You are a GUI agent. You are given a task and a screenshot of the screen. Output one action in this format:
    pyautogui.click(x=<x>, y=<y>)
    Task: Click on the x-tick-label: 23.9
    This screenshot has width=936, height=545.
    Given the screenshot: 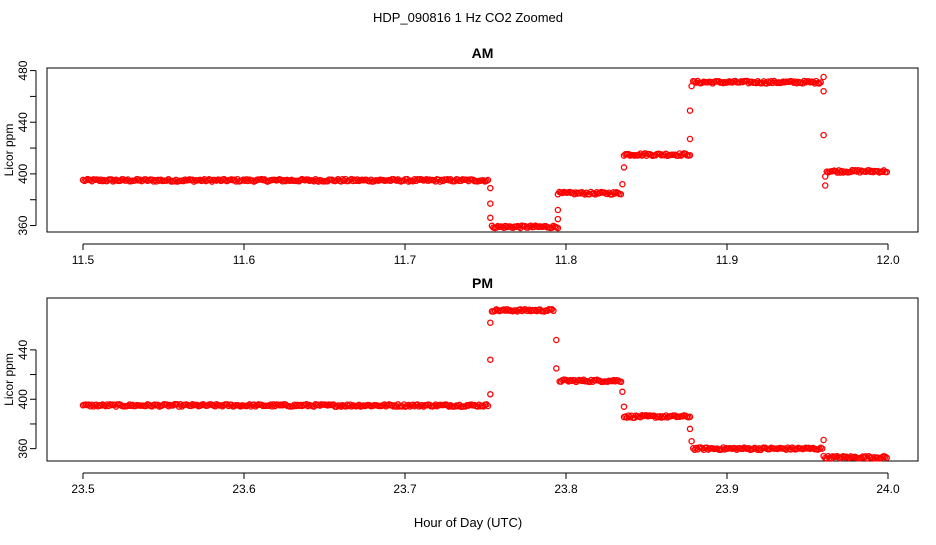 What is the action you would take?
    pyautogui.click(x=727, y=489)
    